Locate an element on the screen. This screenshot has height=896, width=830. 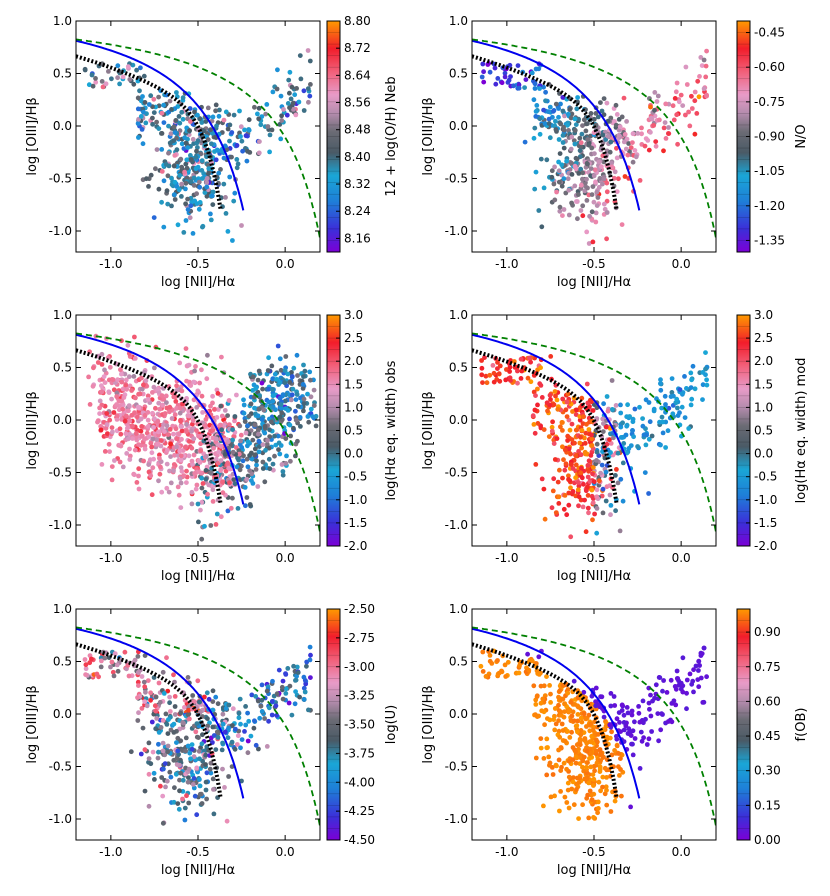
x-axis-label: log [NII]/Hα is located at coordinates (594, 282).